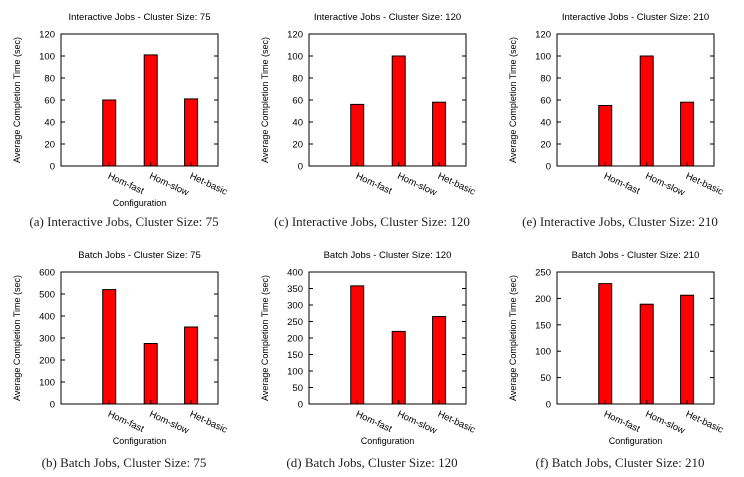 This screenshot has height=477, width=744. I want to click on chart-title: Batch Jobs - Cluster Size: 120, so click(388, 255).